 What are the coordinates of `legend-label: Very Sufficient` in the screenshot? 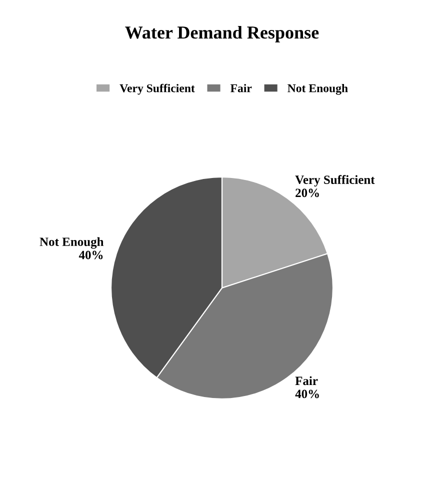 It's located at (157, 89).